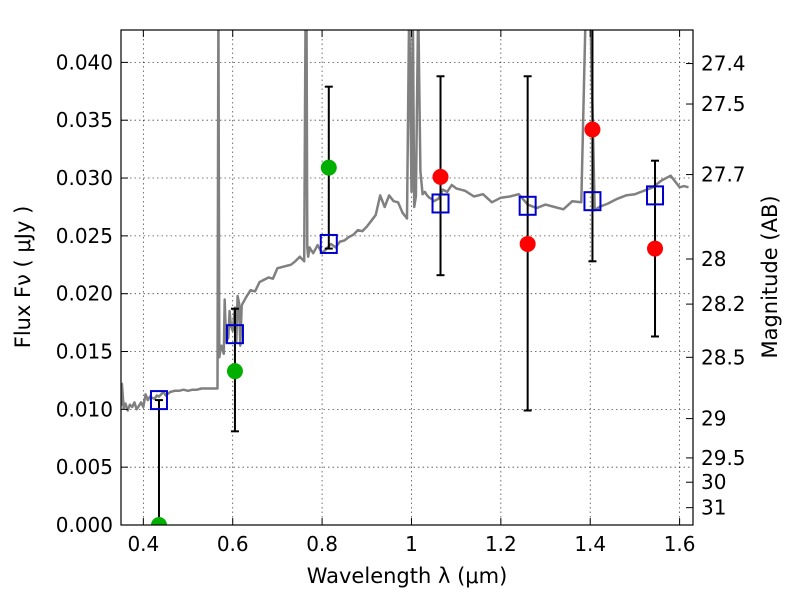  Describe the element at coordinates (407, 576) in the screenshot. I see `x-axis-label: Wavelength λ (μm)` at that location.